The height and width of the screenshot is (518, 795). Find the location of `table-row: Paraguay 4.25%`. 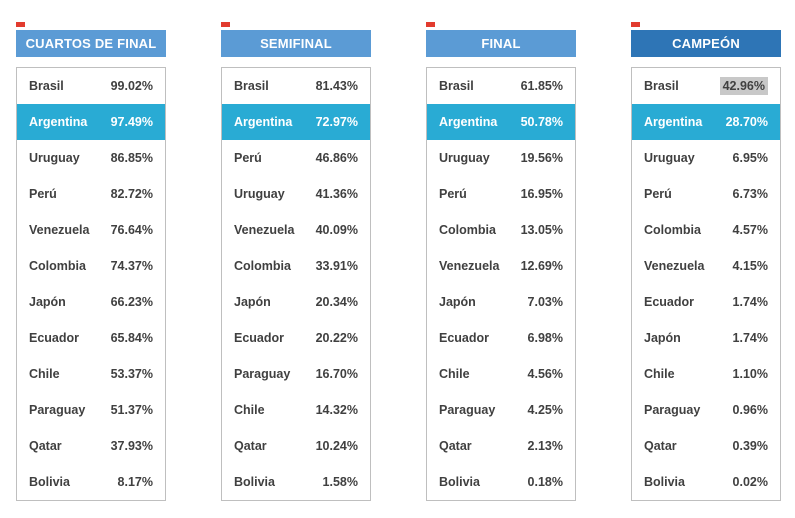

table-row: Paraguay 4.25% is located at coordinates (501, 410).